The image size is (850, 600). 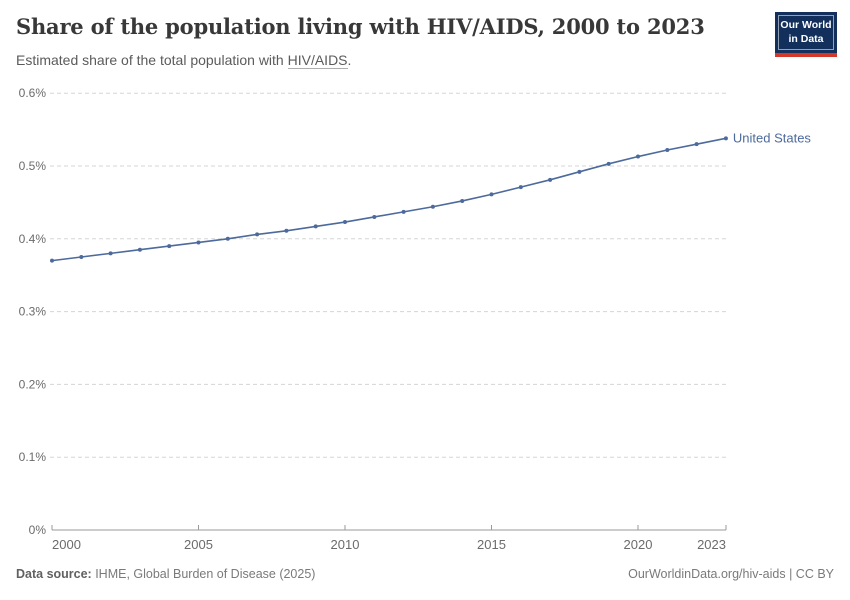 I want to click on x-tick-label: 2023, so click(x=711, y=544).